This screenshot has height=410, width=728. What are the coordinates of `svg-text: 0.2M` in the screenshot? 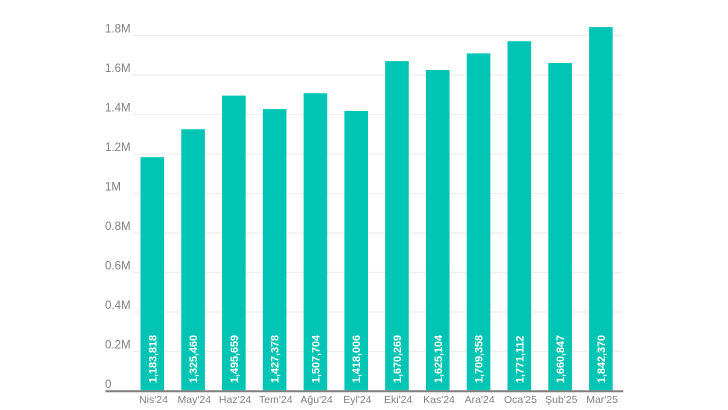 It's located at (118, 346).